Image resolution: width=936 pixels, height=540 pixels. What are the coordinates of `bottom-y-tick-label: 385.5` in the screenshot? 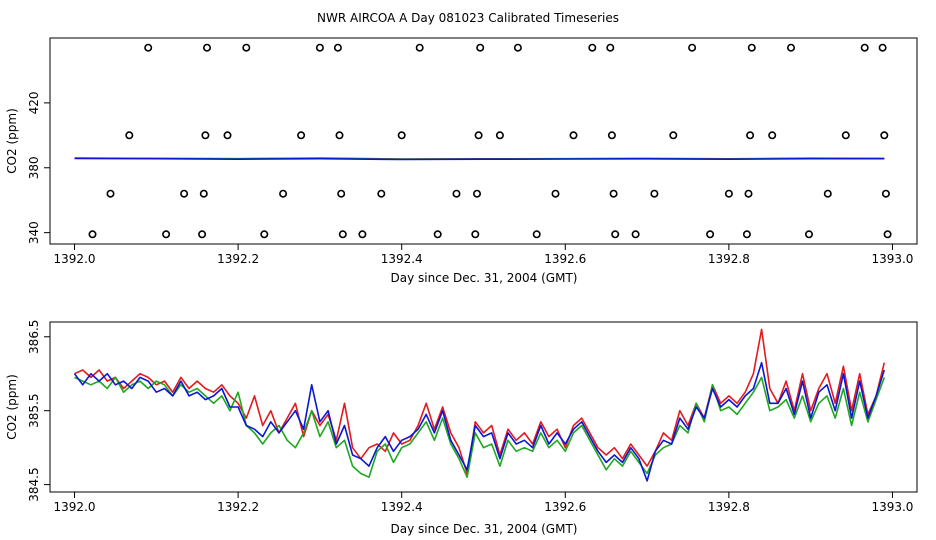 It's located at (34, 411).